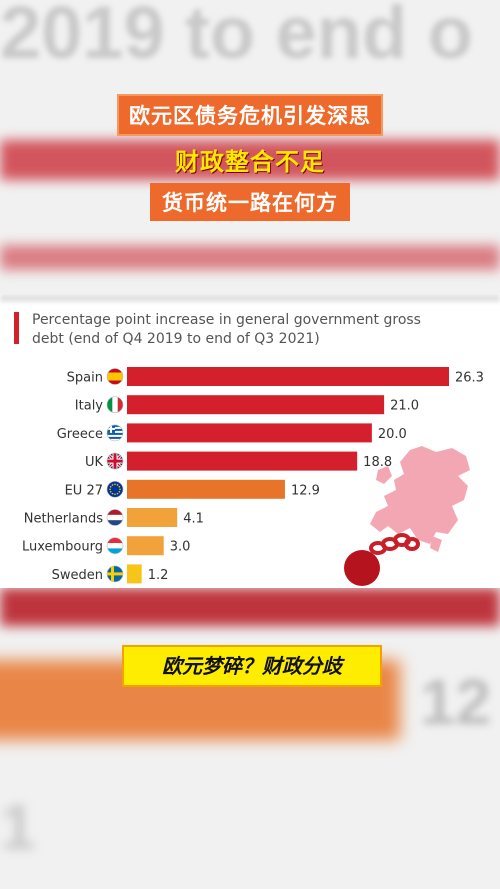 The image size is (500, 889). What do you see at coordinates (84, 490) in the screenshot?
I see `category-label: EU 27` at bounding box center [84, 490].